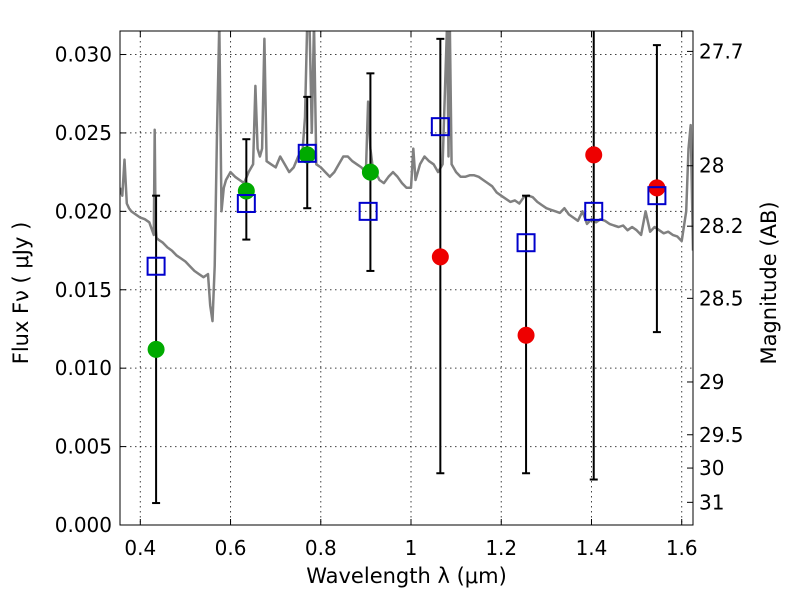 Image resolution: width=800 pixels, height=600 pixels. Describe the element at coordinates (711, 468) in the screenshot. I see `right-tick-label: 30` at that location.